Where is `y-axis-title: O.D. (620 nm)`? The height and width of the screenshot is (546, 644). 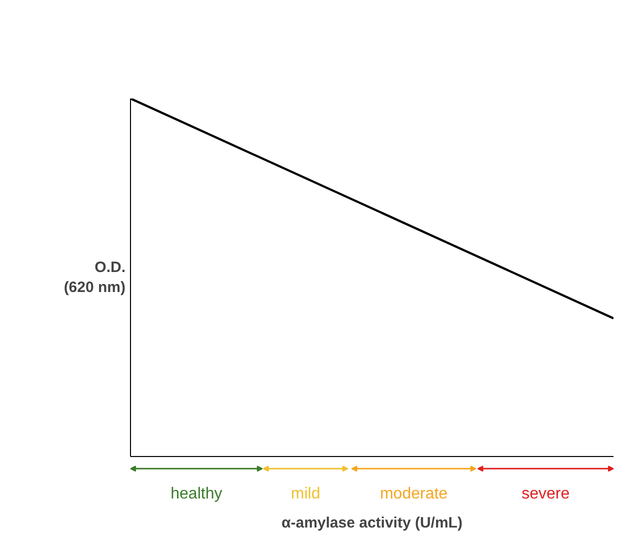
y-axis-title: O.D. (620 nm) is located at coordinates (95, 277).